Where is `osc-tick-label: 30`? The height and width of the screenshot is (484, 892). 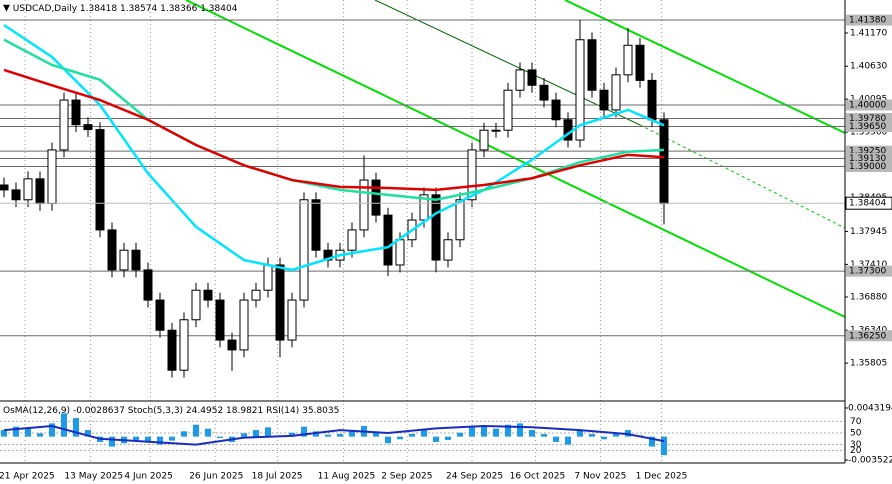
osc-tick-label: 30 is located at coordinates (856, 445).